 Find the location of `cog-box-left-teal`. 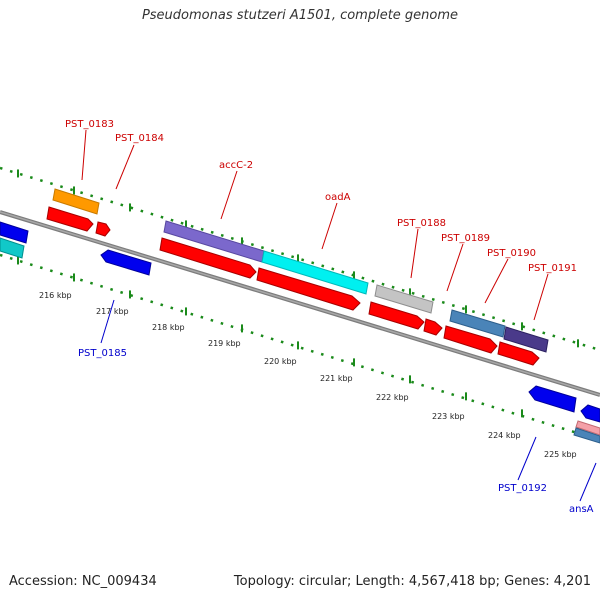

cog-box-left-teal is located at coordinates (12, 248).